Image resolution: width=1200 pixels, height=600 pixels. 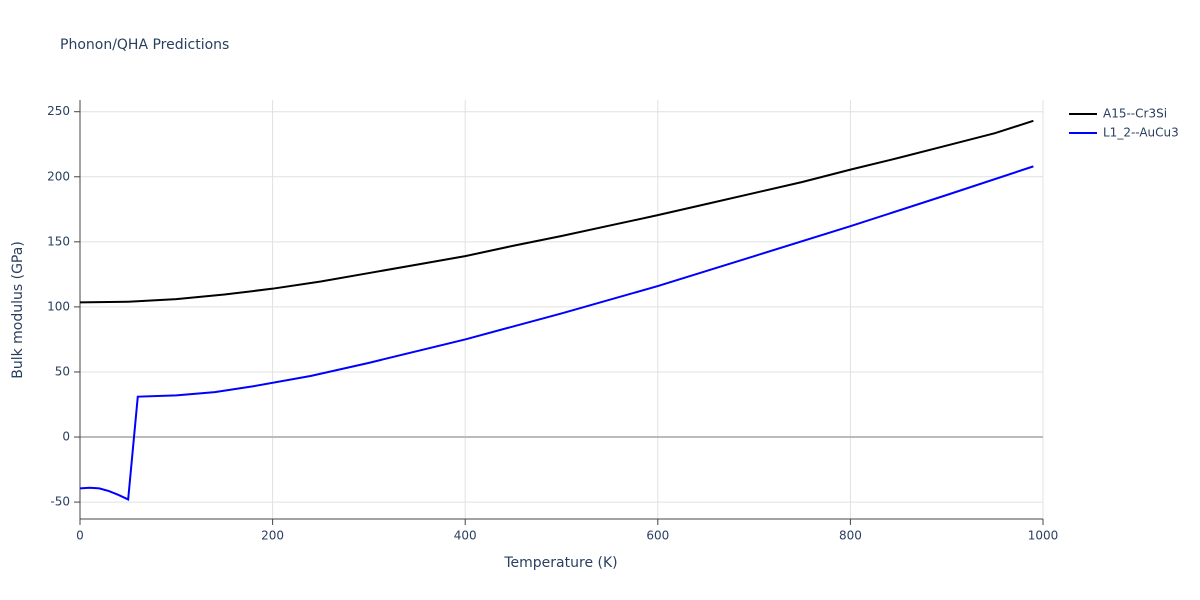 I want to click on x-tick-label: 200, so click(x=272, y=536).